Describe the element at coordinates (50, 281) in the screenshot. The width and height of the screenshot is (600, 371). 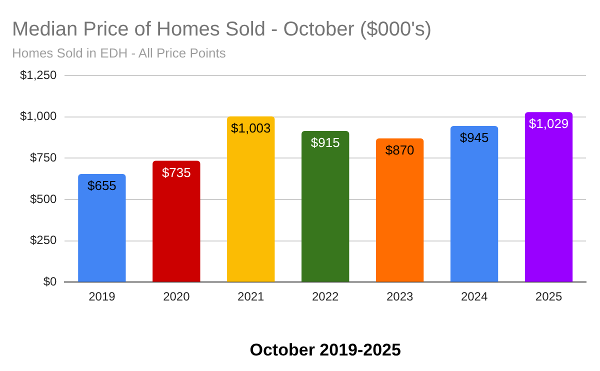
I see `y-tick-label: $0` at that location.